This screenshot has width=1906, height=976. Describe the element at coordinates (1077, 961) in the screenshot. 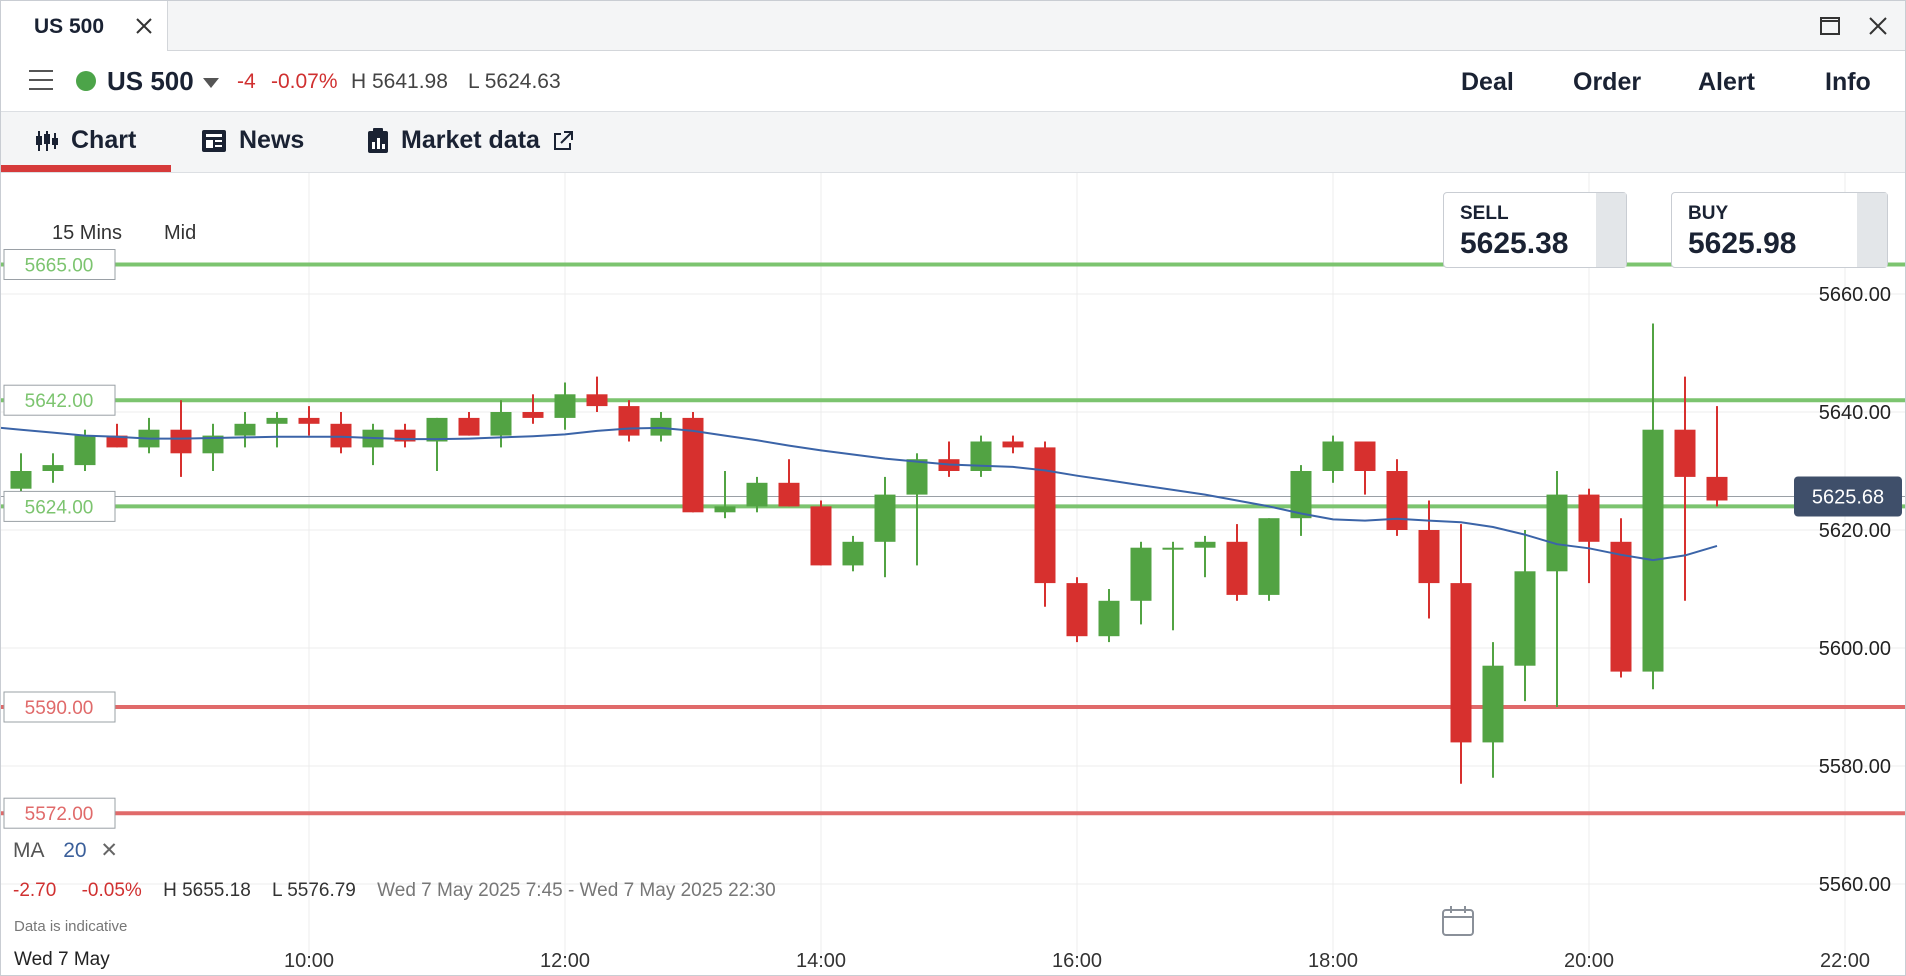

I see `x-tick-label: 16:00` at that location.